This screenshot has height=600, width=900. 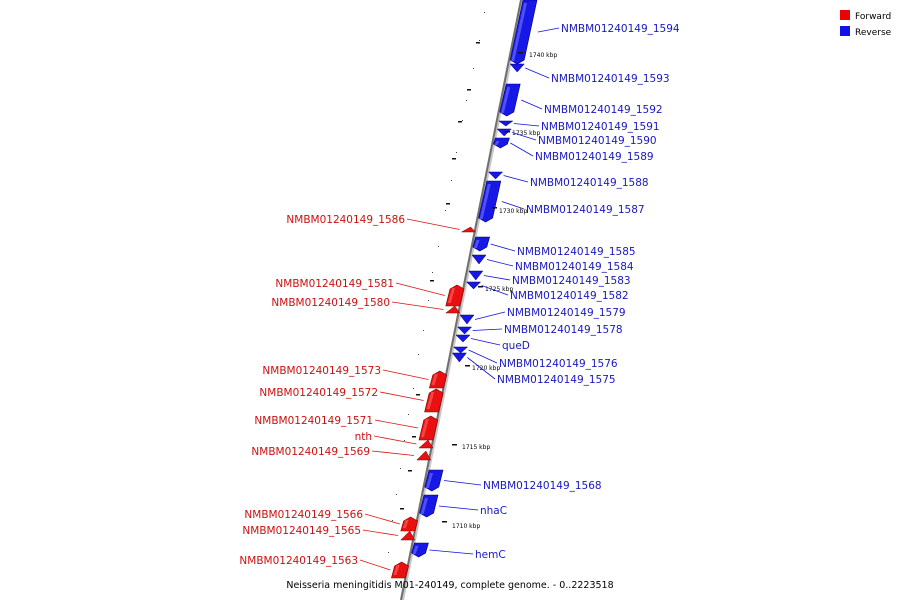 I want to click on gene-label: NMBM01240149_1585, so click(x=576, y=252).